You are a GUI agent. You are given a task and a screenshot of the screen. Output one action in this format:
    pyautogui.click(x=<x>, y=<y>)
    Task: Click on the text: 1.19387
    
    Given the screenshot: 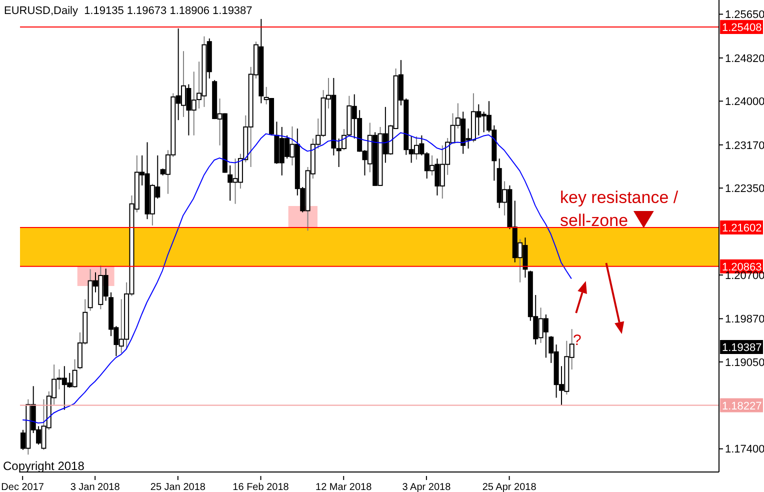 What is the action you would take?
    pyautogui.click(x=742, y=348)
    